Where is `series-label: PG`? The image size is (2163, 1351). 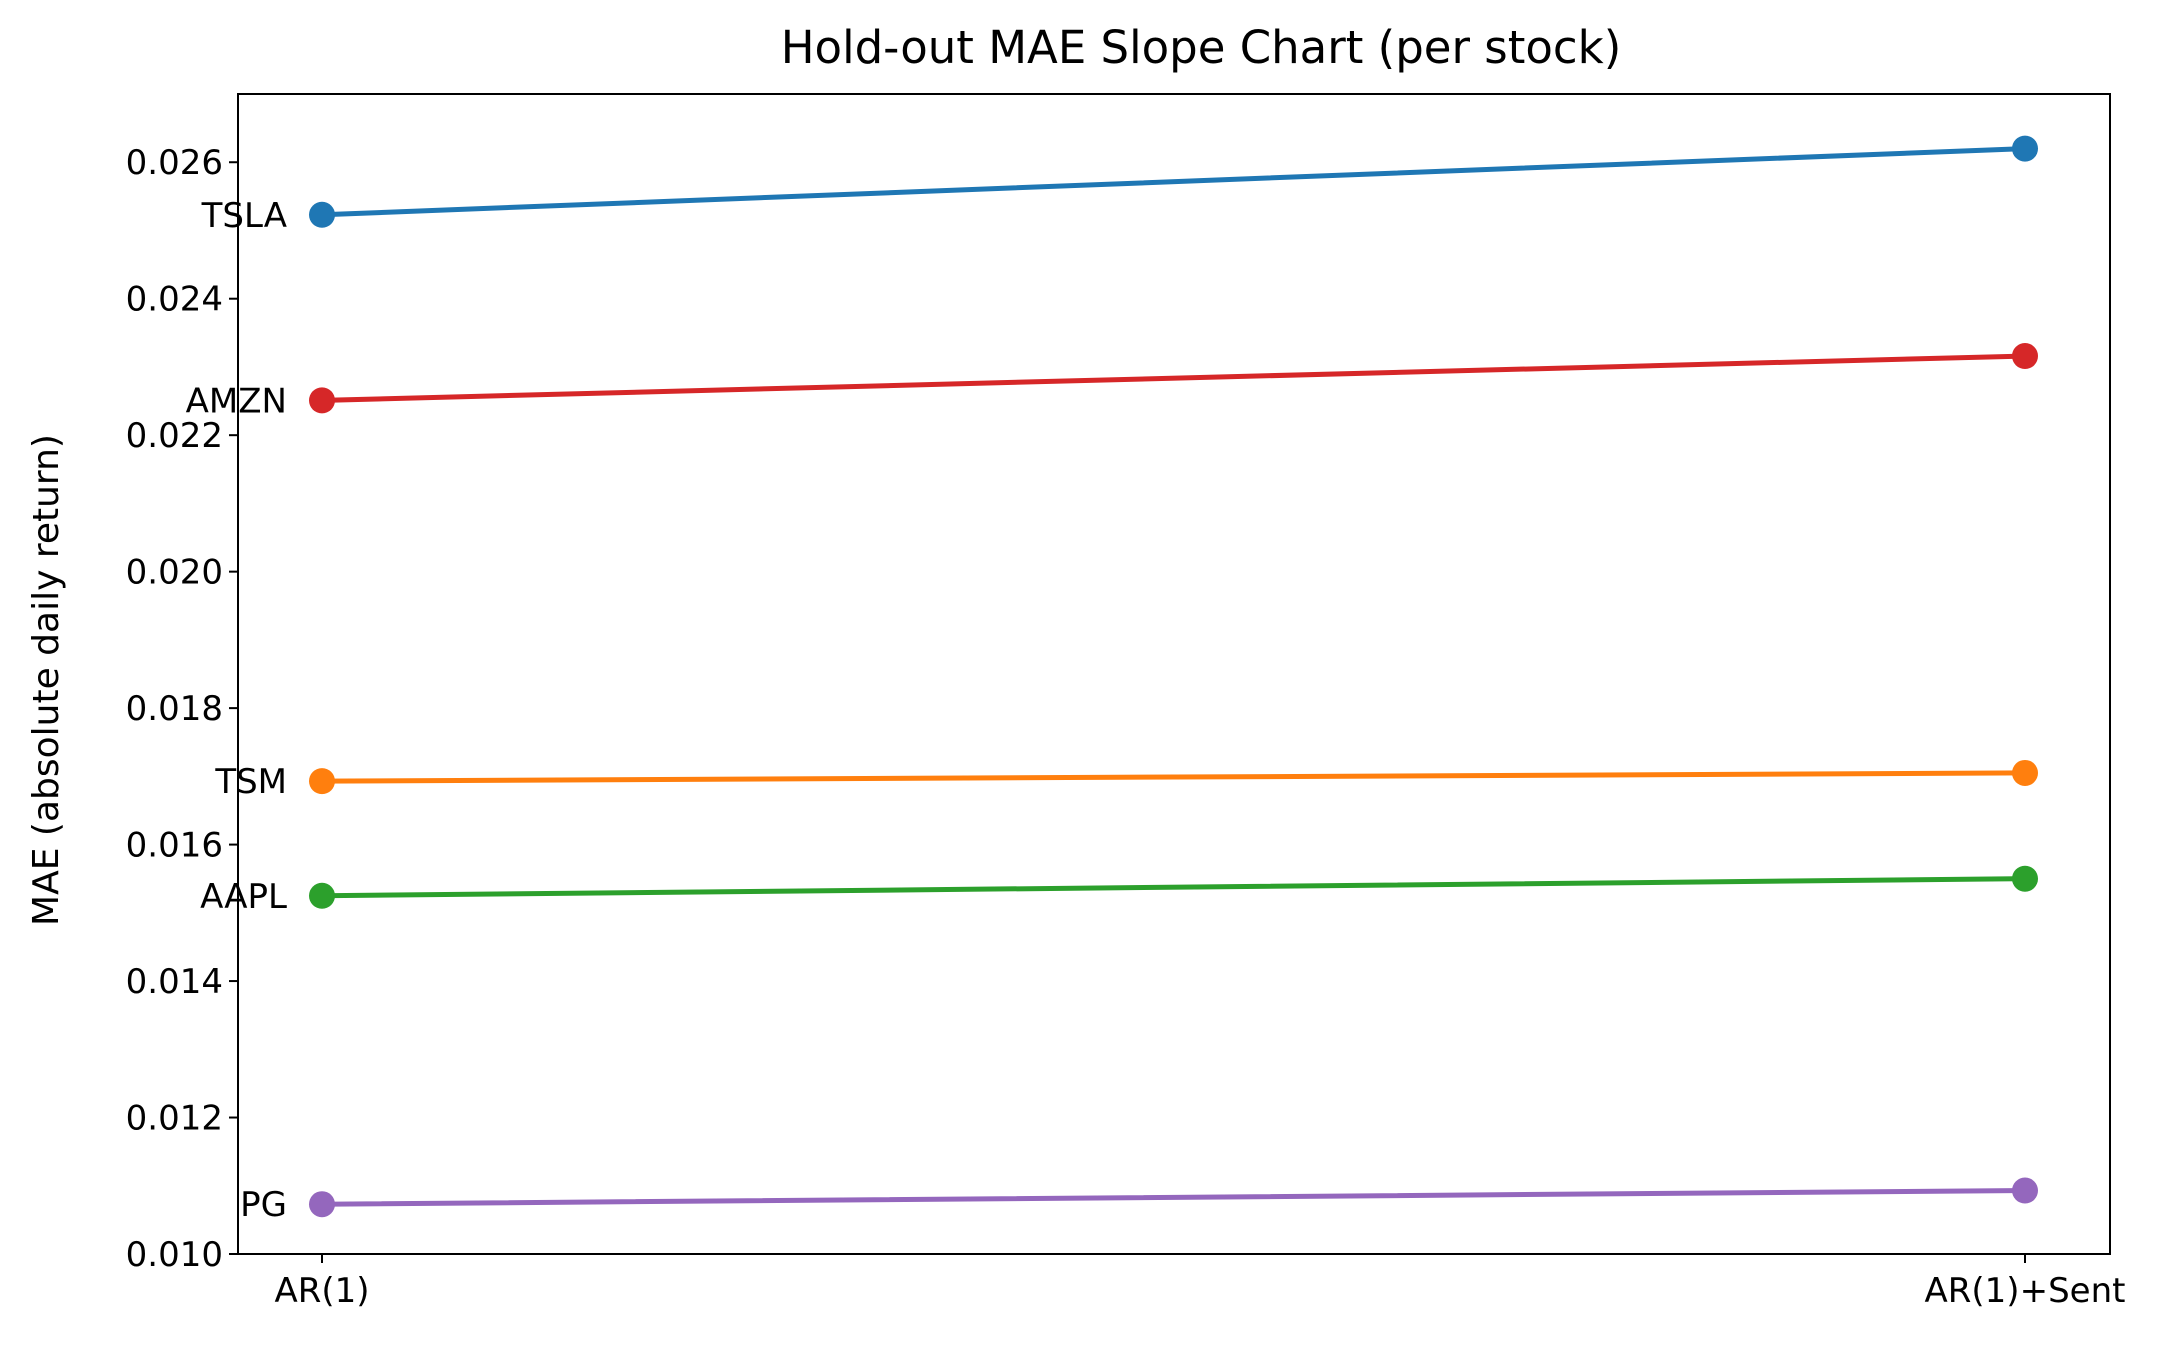 series-label: PG is located at coordinates (263, 1205).